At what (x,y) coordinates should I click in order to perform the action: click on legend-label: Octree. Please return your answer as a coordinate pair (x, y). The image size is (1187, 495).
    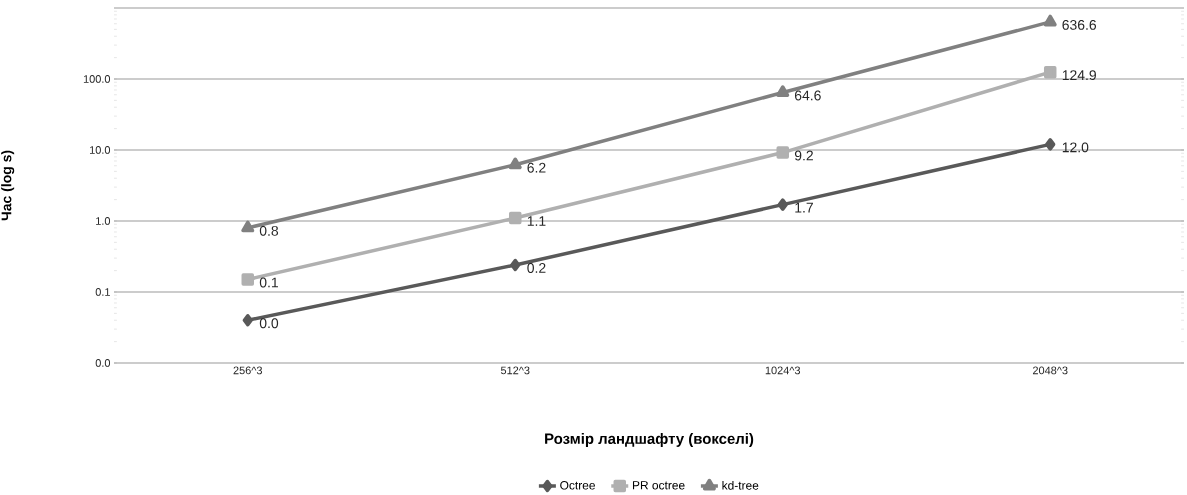
    Looking at the image, I should click on (577, 485).